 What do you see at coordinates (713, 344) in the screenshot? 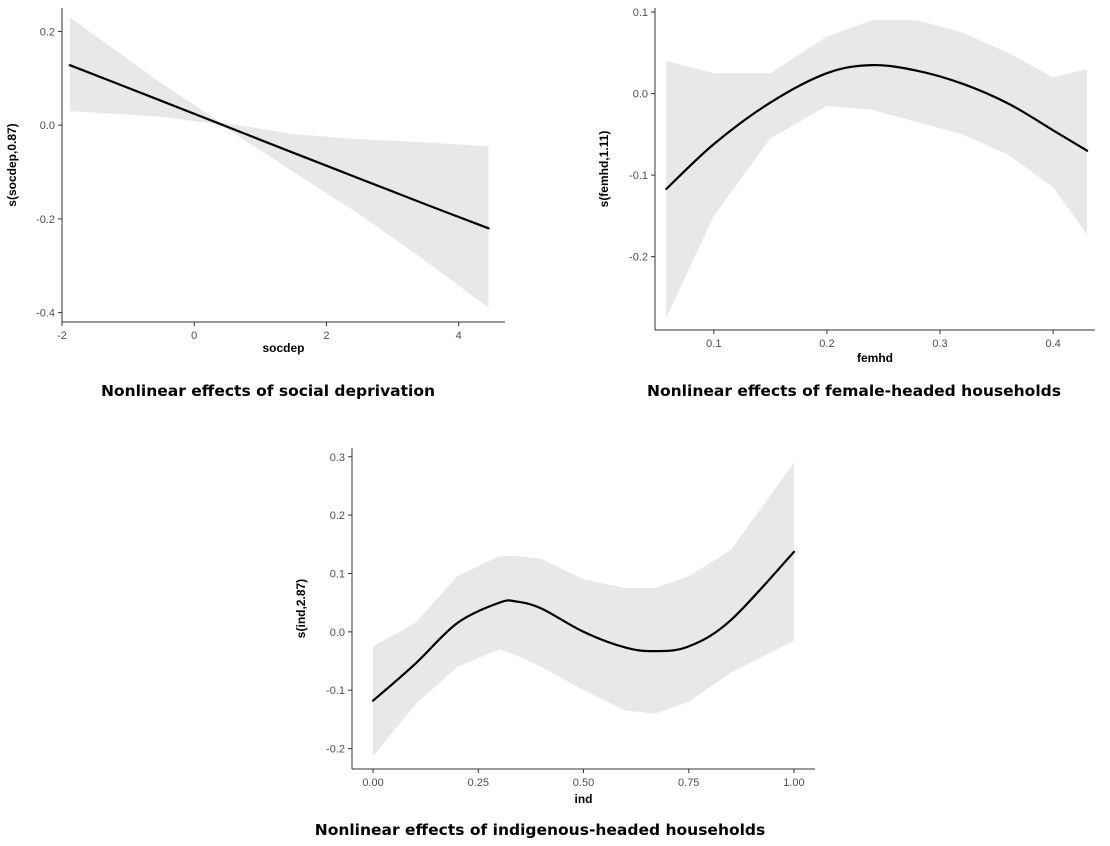
I see `x-tick-label: 0.1` at bounding box center [713, 344].